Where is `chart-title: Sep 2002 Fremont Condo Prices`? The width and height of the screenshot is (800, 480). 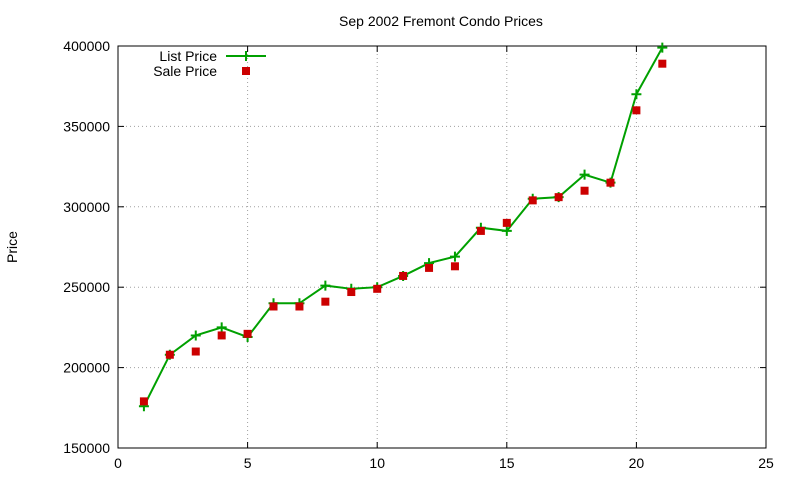
chart-title: Sep 2002 Fremont Condo Prices is located at coordinates (441, 21).